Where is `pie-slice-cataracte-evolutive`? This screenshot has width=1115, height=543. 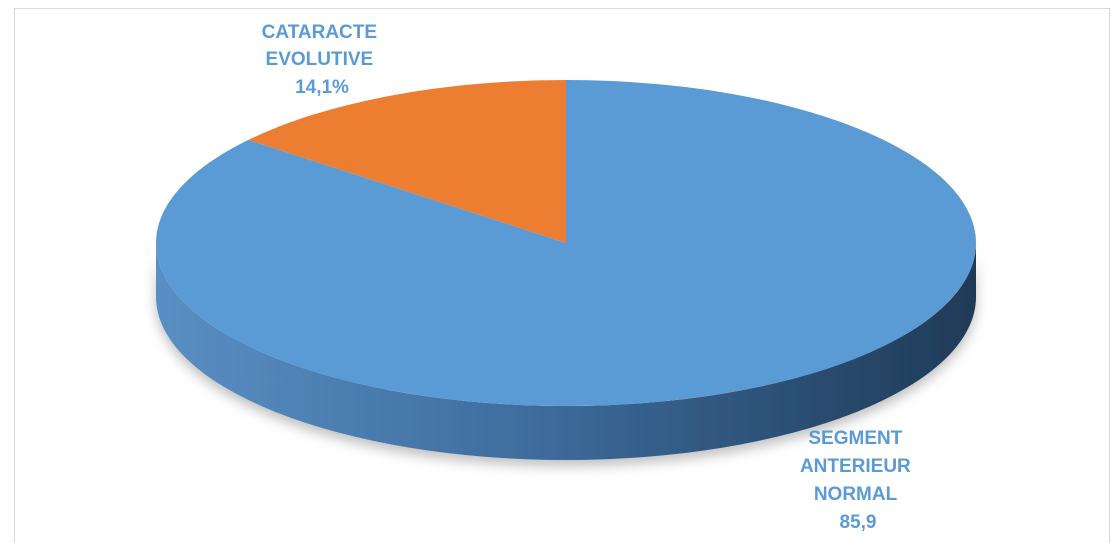 pie-slice-cataracte-evolutive is located at coordinates (407, 161).